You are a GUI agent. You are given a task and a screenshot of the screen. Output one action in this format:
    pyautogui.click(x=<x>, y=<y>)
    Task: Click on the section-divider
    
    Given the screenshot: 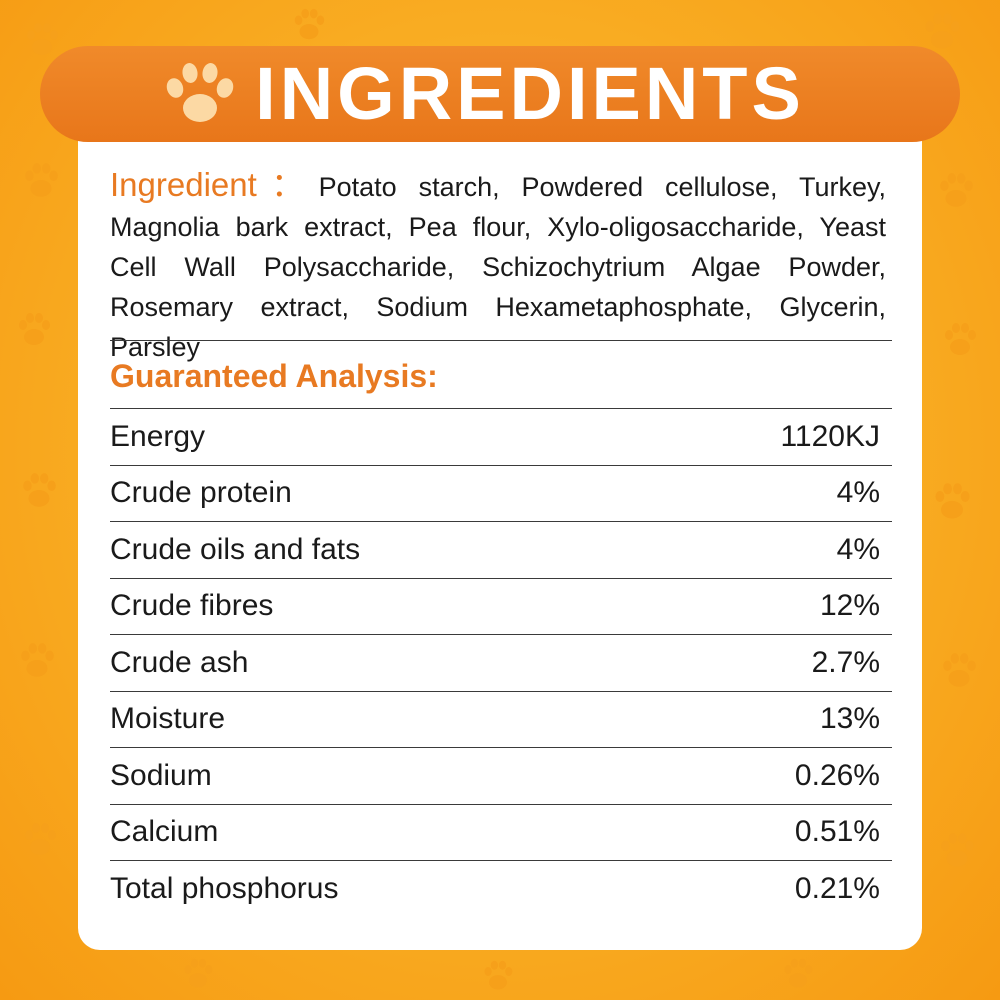 What is the action you would take?
    pyautogui.click(x=501, y=340)
    